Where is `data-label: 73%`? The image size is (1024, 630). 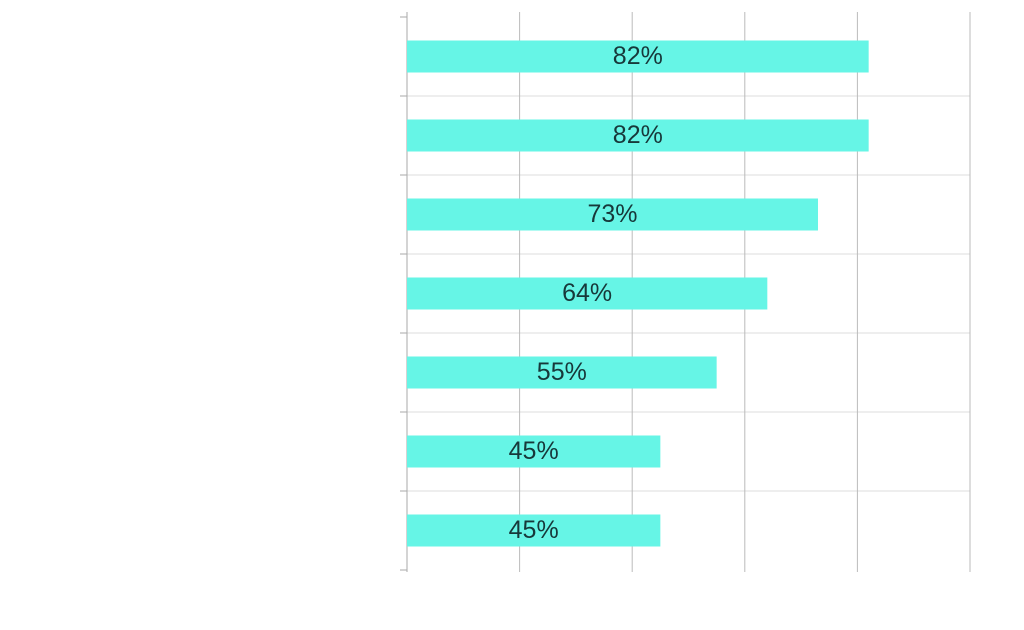
data-label: 73% is located at coordinates (612, 214).